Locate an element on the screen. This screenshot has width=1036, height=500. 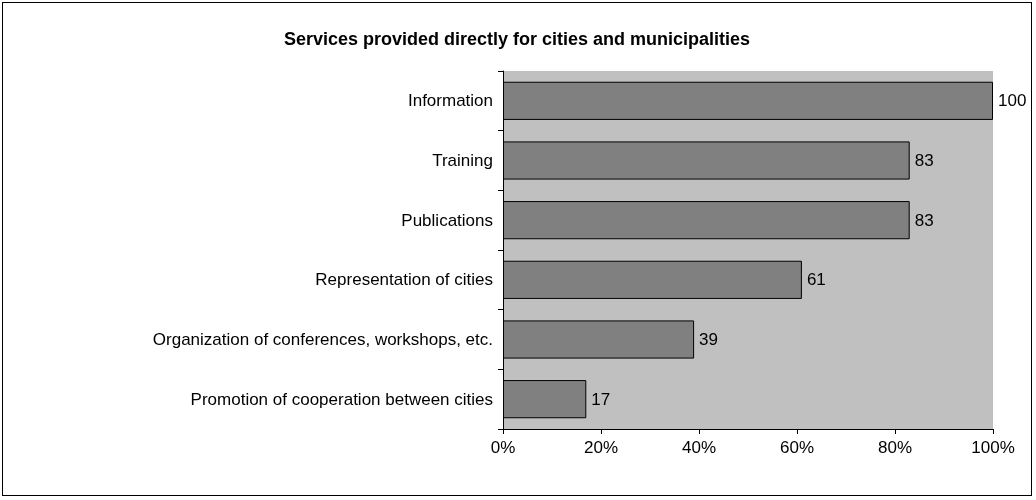
y-tick-label: Information is located at coordinates (450, 101).